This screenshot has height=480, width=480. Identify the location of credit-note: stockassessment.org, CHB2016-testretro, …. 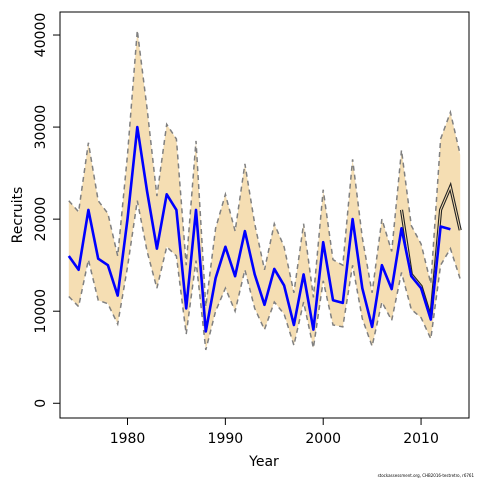
(425, 475).